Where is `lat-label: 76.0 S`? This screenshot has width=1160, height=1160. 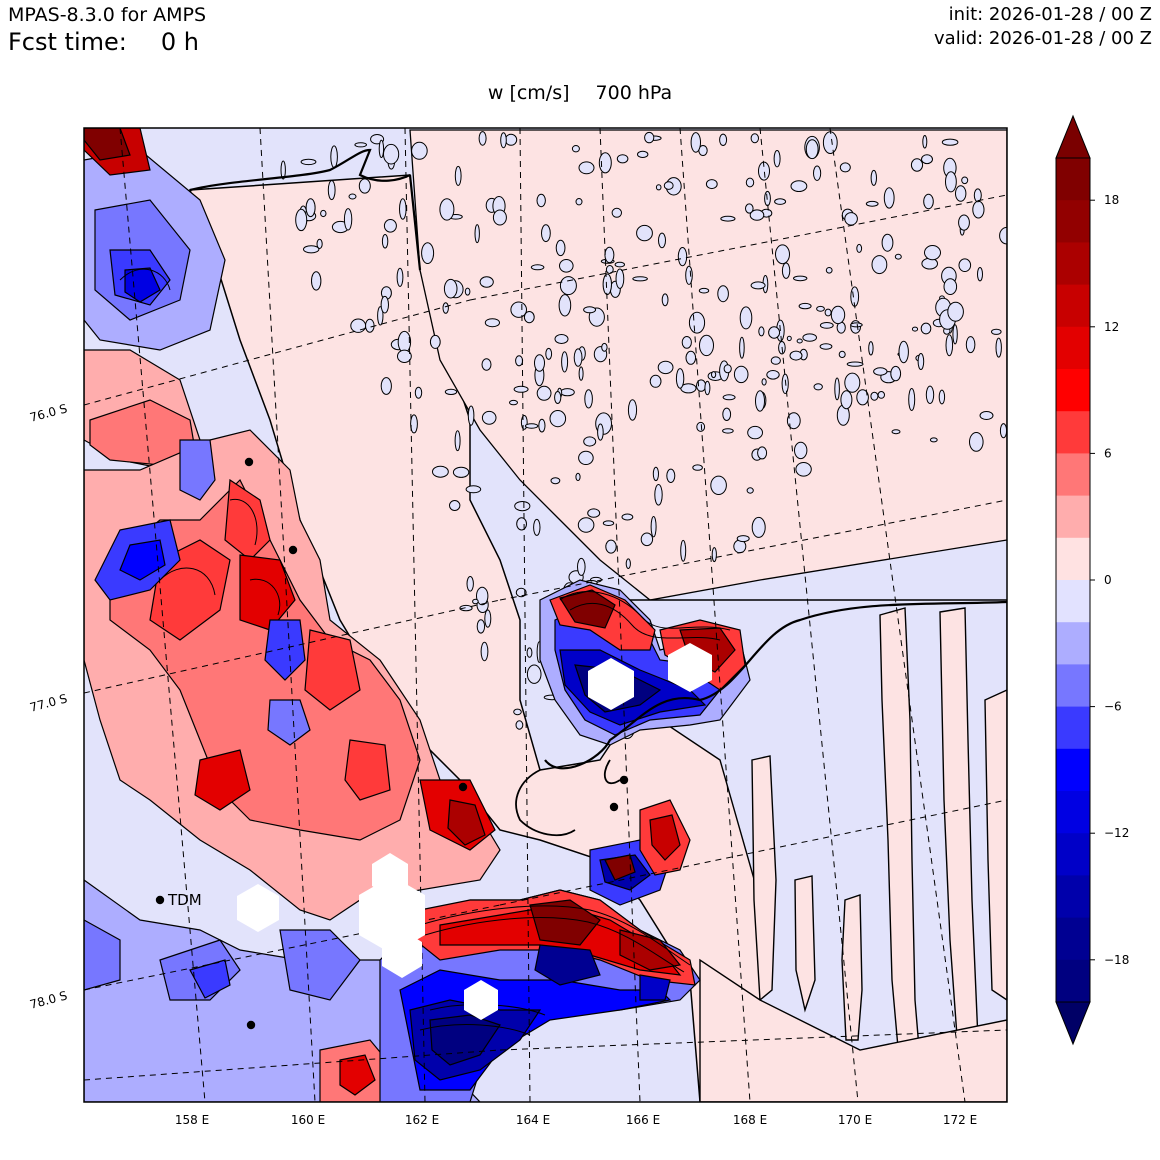 lat-label: 76.0 S is located at coordinates (48, 412).